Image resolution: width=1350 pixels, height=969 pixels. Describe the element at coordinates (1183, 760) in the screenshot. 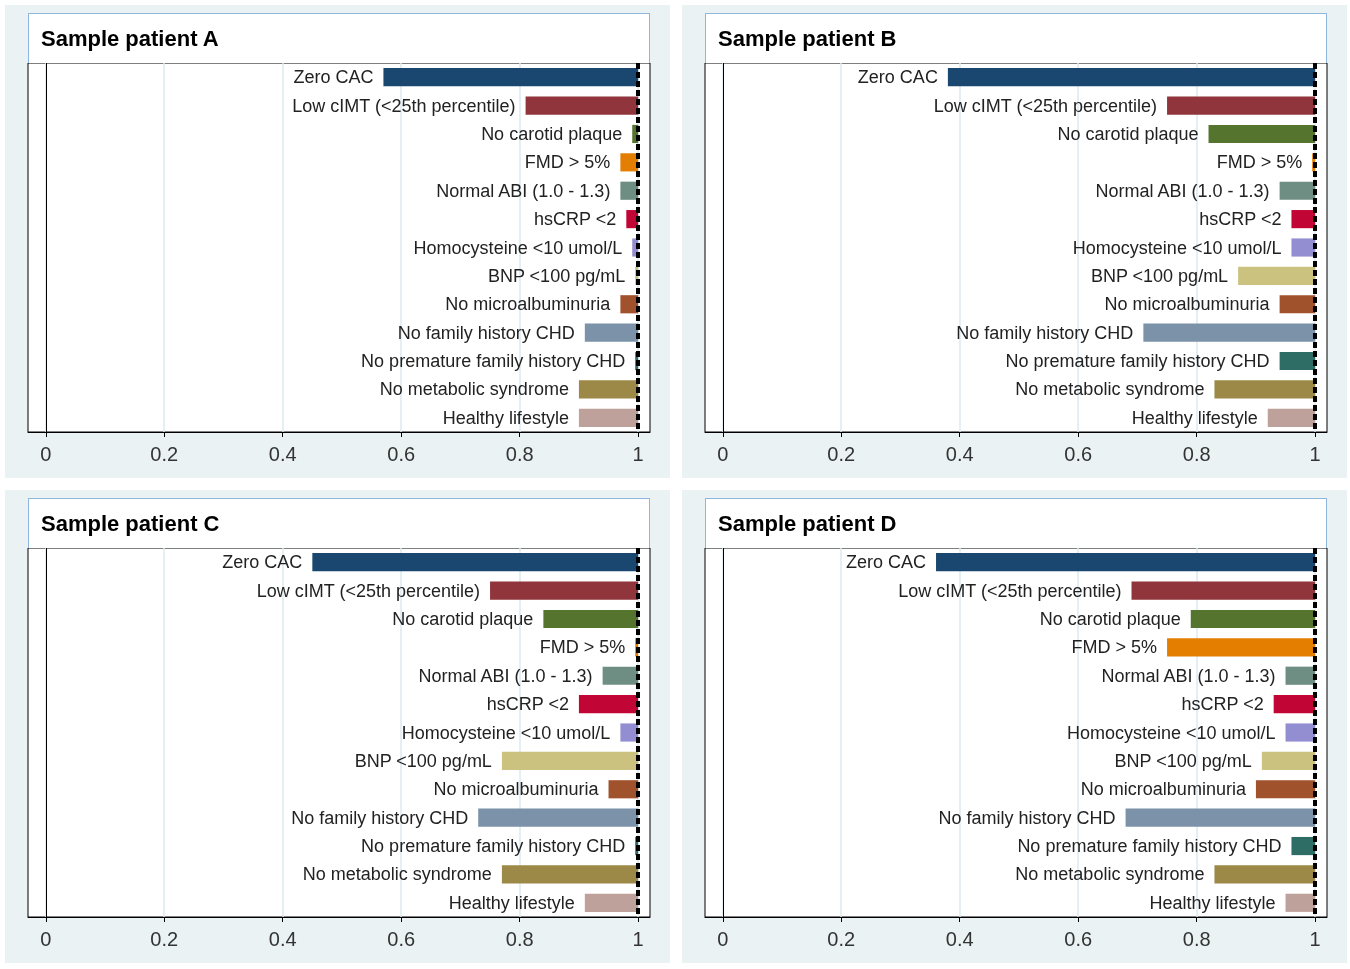

I see `y-tick-label: BNP <100 pg/mL` at that location.